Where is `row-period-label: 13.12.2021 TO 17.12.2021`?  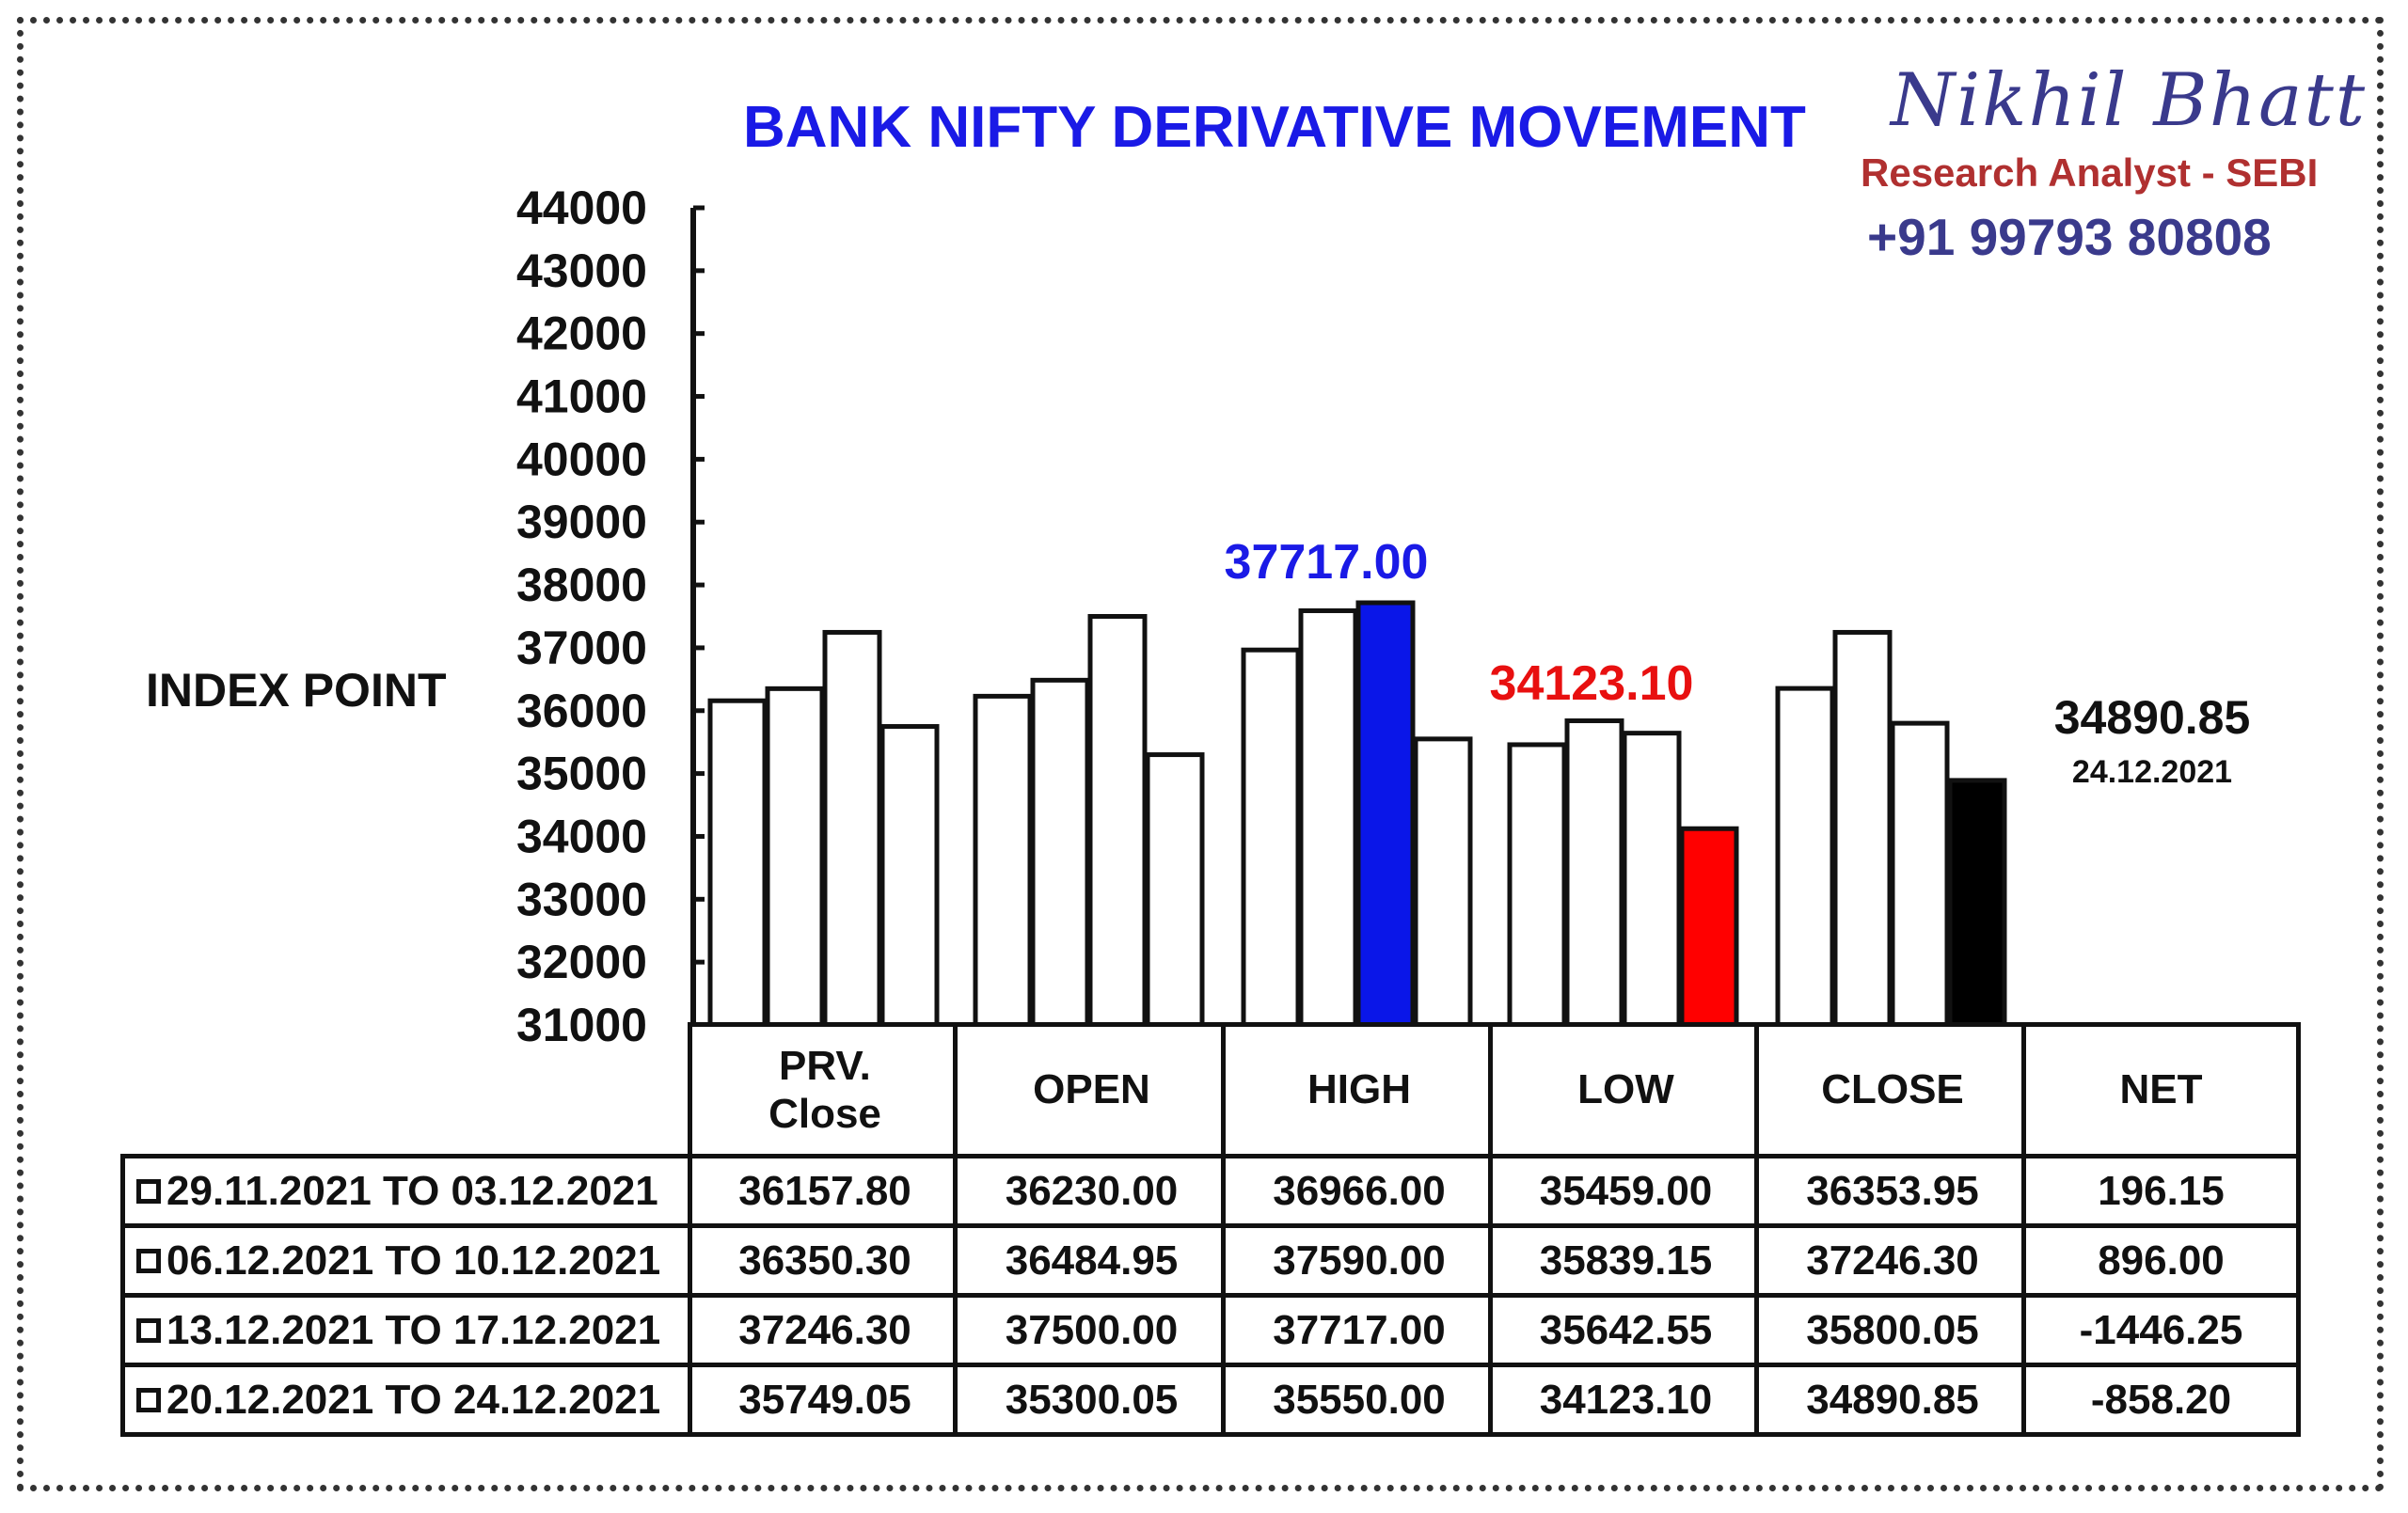
row-period-label: 13.12.2021 TO 17.12.2021 is located at coordinates (414, 1329).